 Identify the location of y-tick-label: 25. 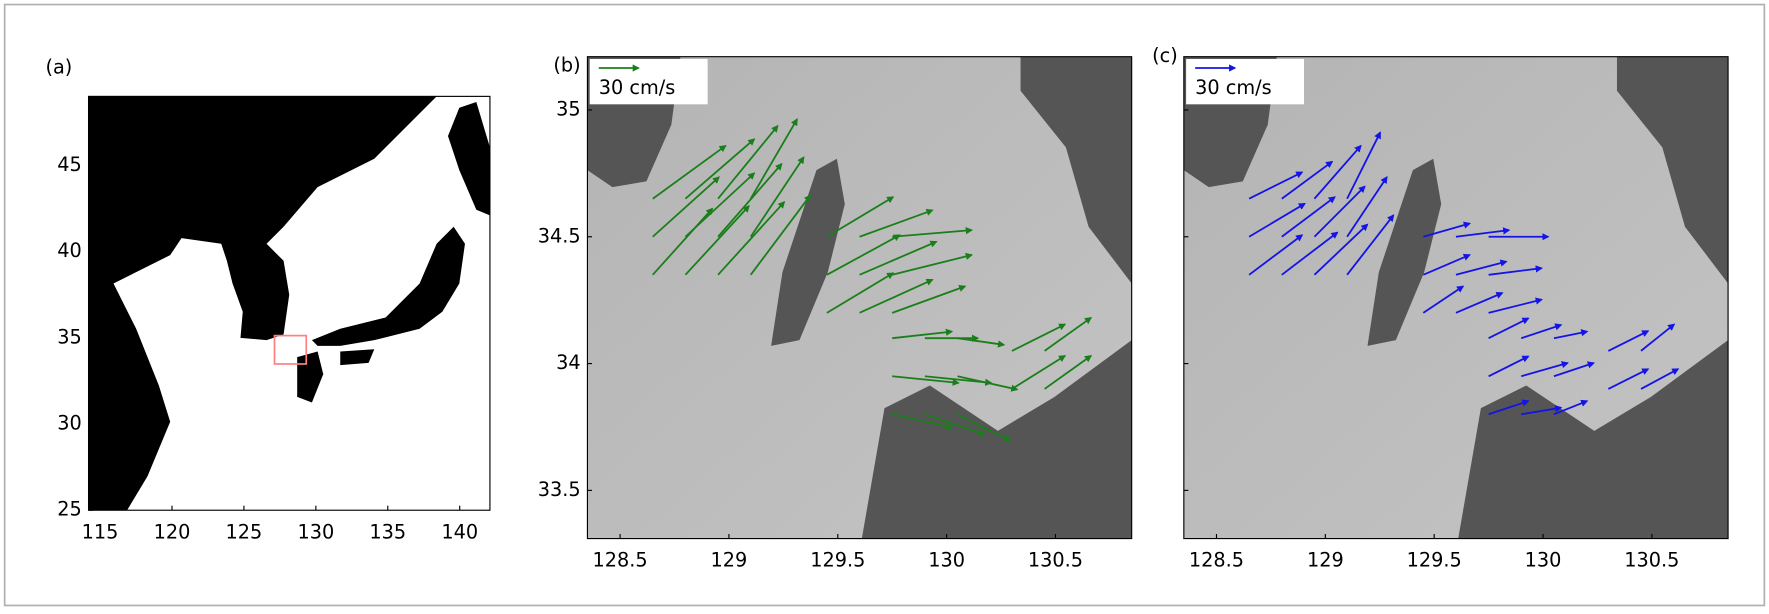
(69, 509).